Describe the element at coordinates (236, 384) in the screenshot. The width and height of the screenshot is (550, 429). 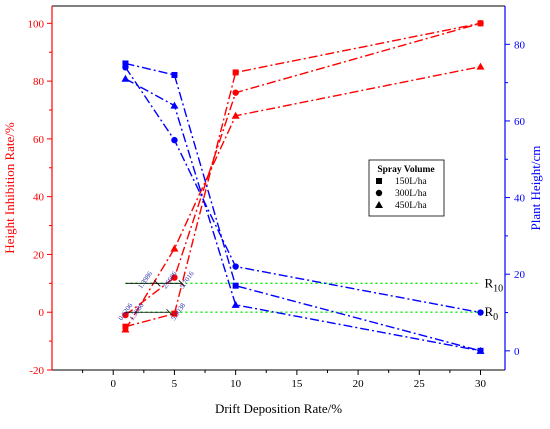
I see `x-tick-label: 10` at that location.